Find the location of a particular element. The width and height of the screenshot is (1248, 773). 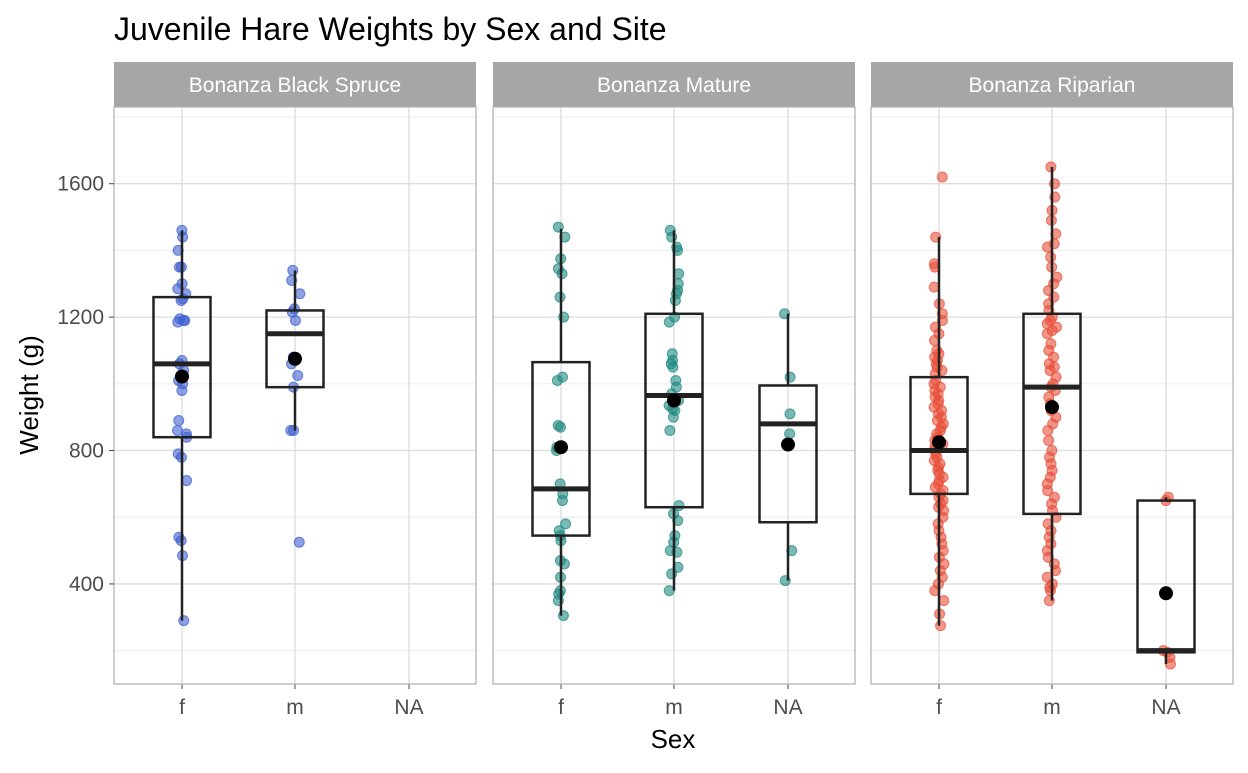

facet-strip-label: Bonanza Black Spruce is located at coordinates (295, 85).